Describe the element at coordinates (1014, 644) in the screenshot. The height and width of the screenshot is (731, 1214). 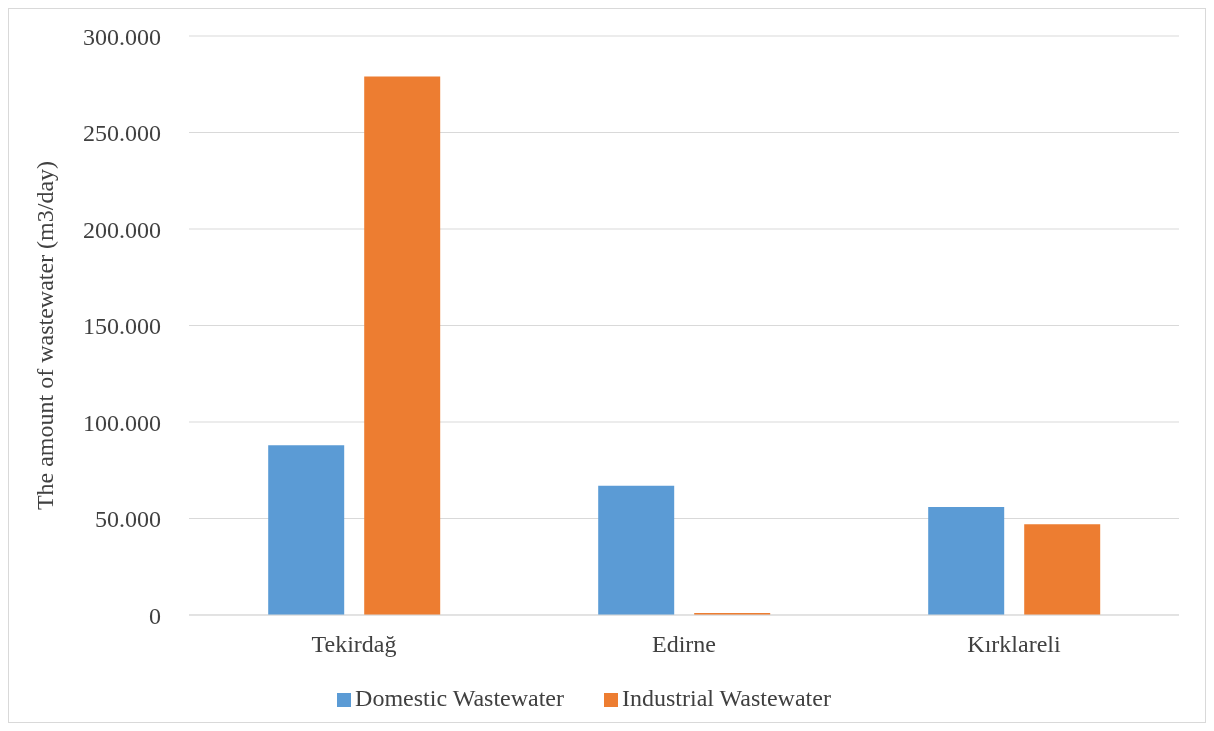
I see `x-tick-label: Kırklareli` at that location.